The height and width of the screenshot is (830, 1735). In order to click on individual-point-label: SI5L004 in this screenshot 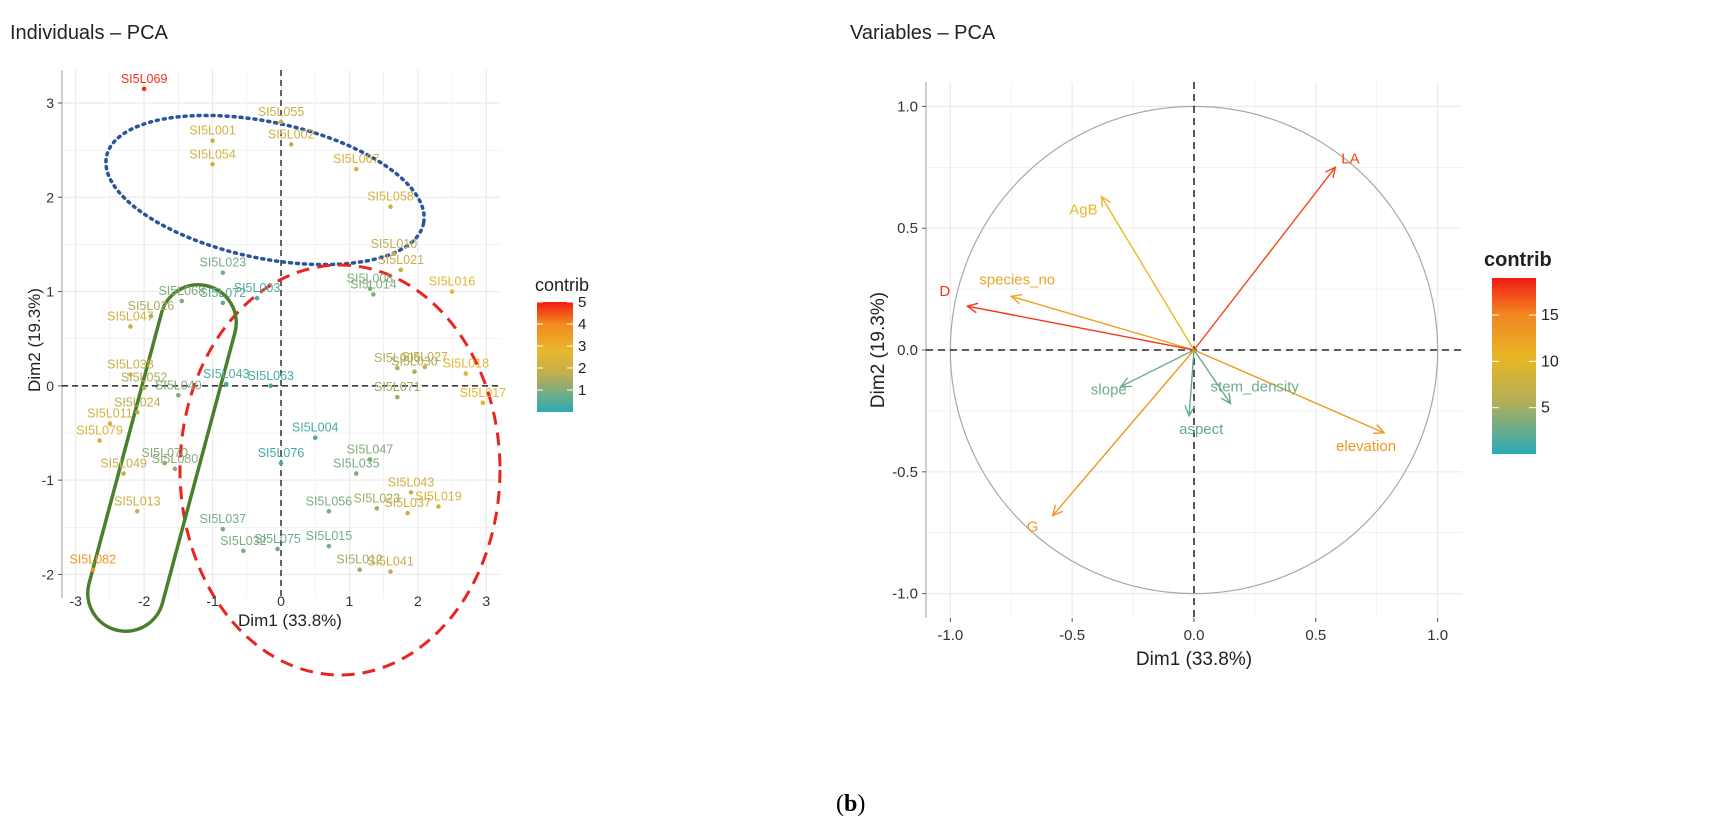, I will do `click(315, 428)`.